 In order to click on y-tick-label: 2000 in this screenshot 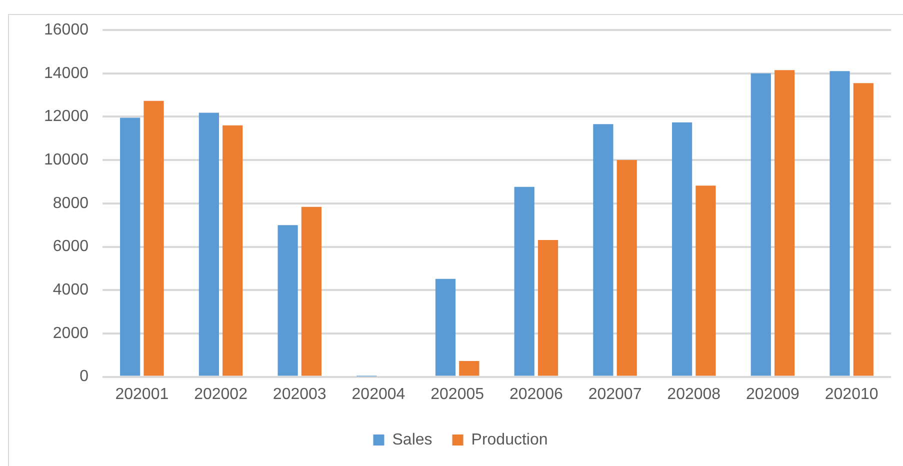, I will do `click(70, 333)`.